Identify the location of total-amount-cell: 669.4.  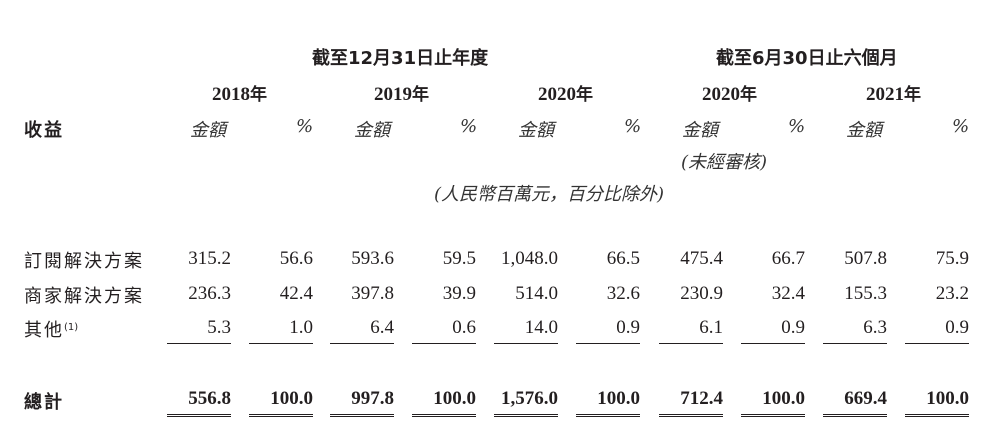
(865, 398).